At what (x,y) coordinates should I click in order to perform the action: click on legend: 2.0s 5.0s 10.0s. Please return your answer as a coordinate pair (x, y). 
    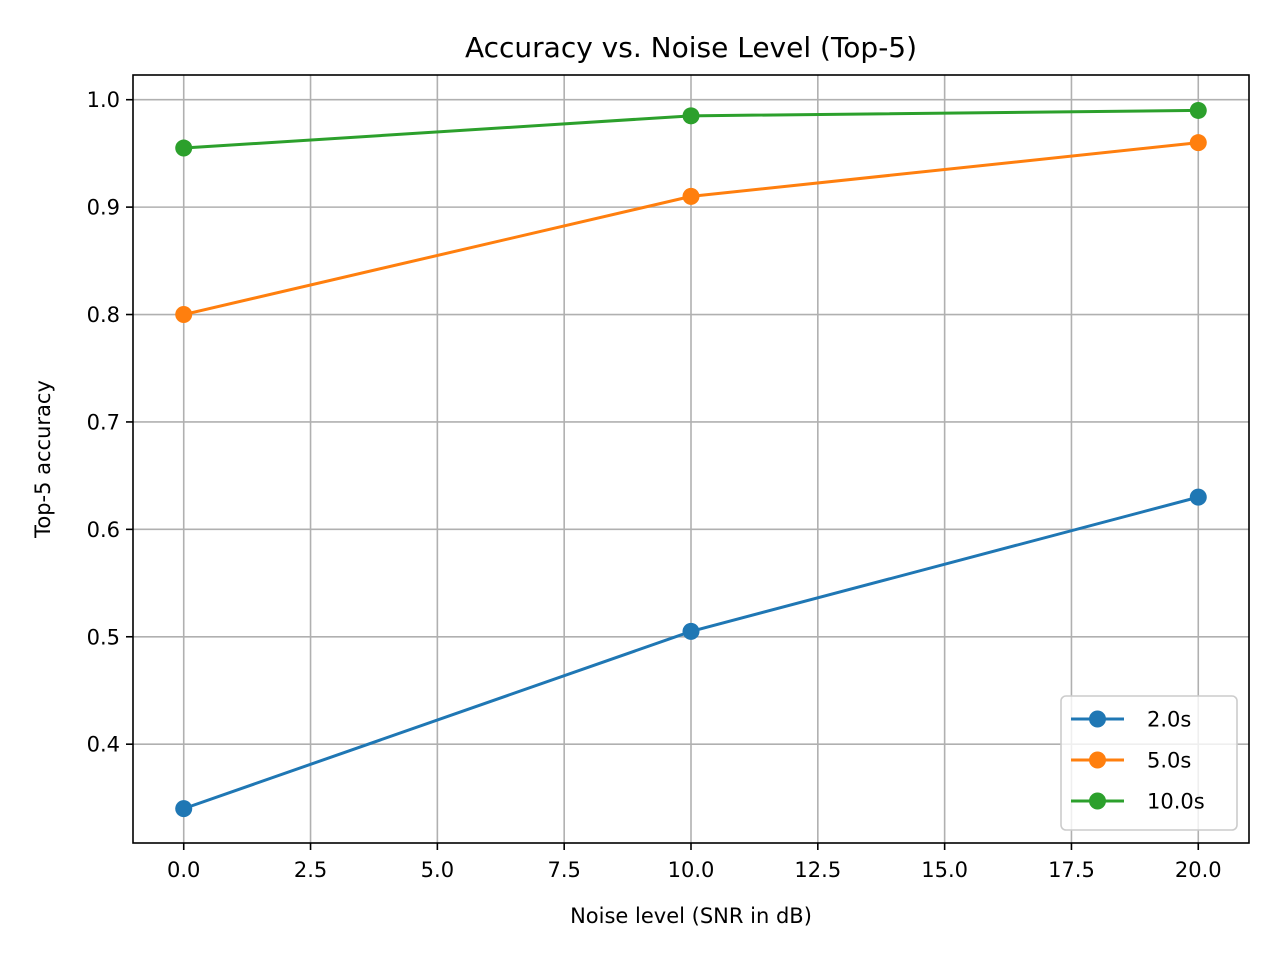
    Looking at the image, I should click on (1149, 763).